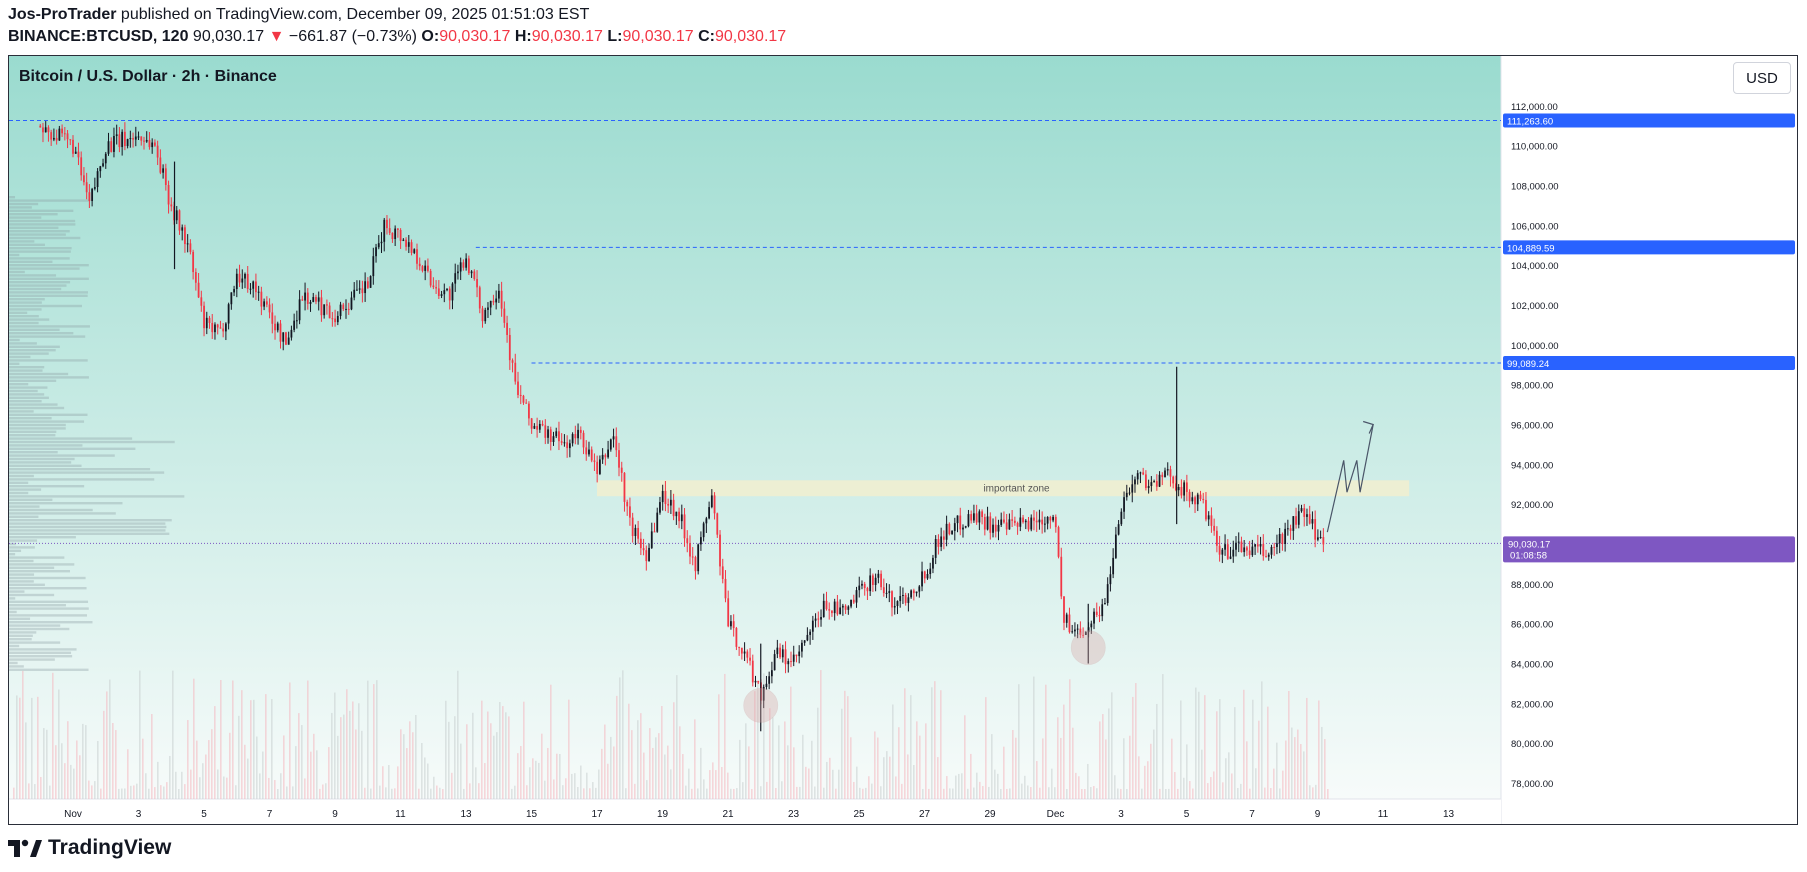 The height and width of the screenshot is (872, 1807). What do you see at coordinates (73, 814) in the screenshot?
I see `x-tick-label: Nov` at bounding box center [73, 814].